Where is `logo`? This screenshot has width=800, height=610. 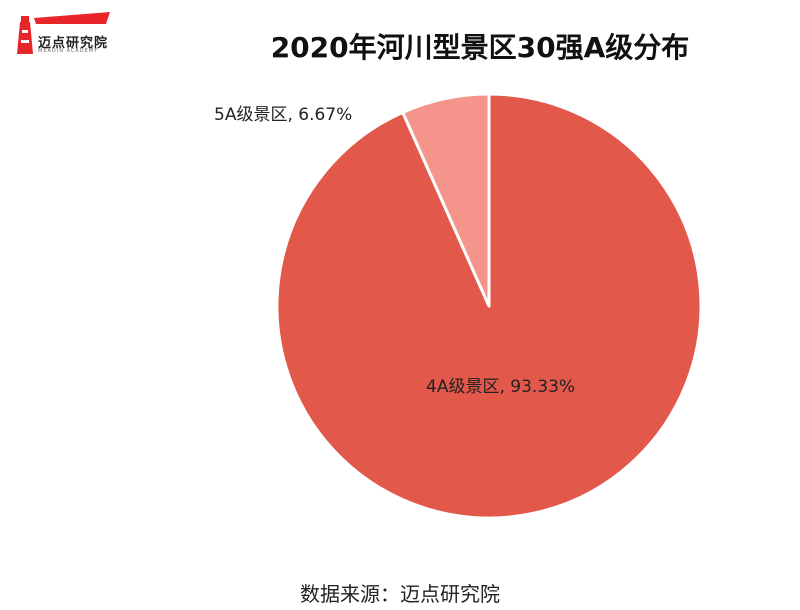
logo is located at coordinates (65, 33).